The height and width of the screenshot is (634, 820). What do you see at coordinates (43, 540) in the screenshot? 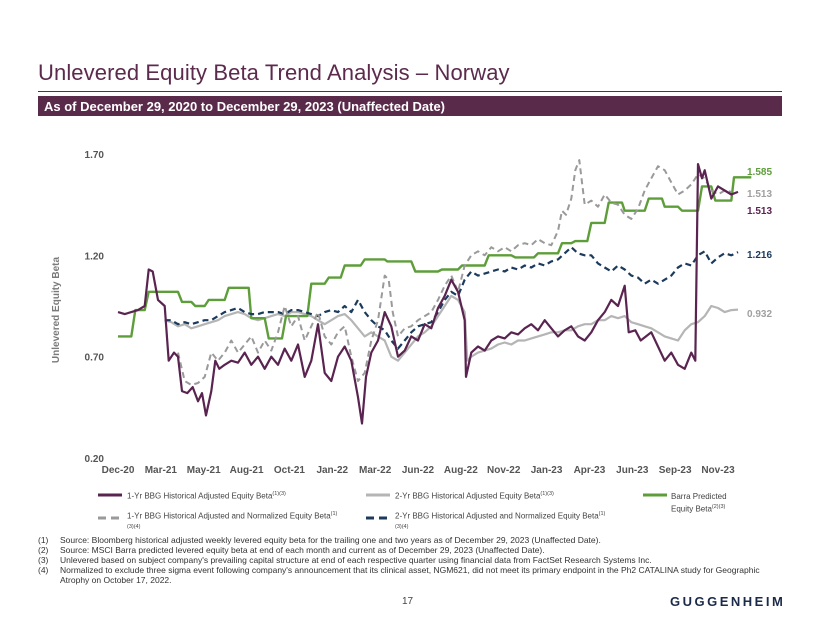
I see `footnote-number: (1)` at bounding box center [43, 540].